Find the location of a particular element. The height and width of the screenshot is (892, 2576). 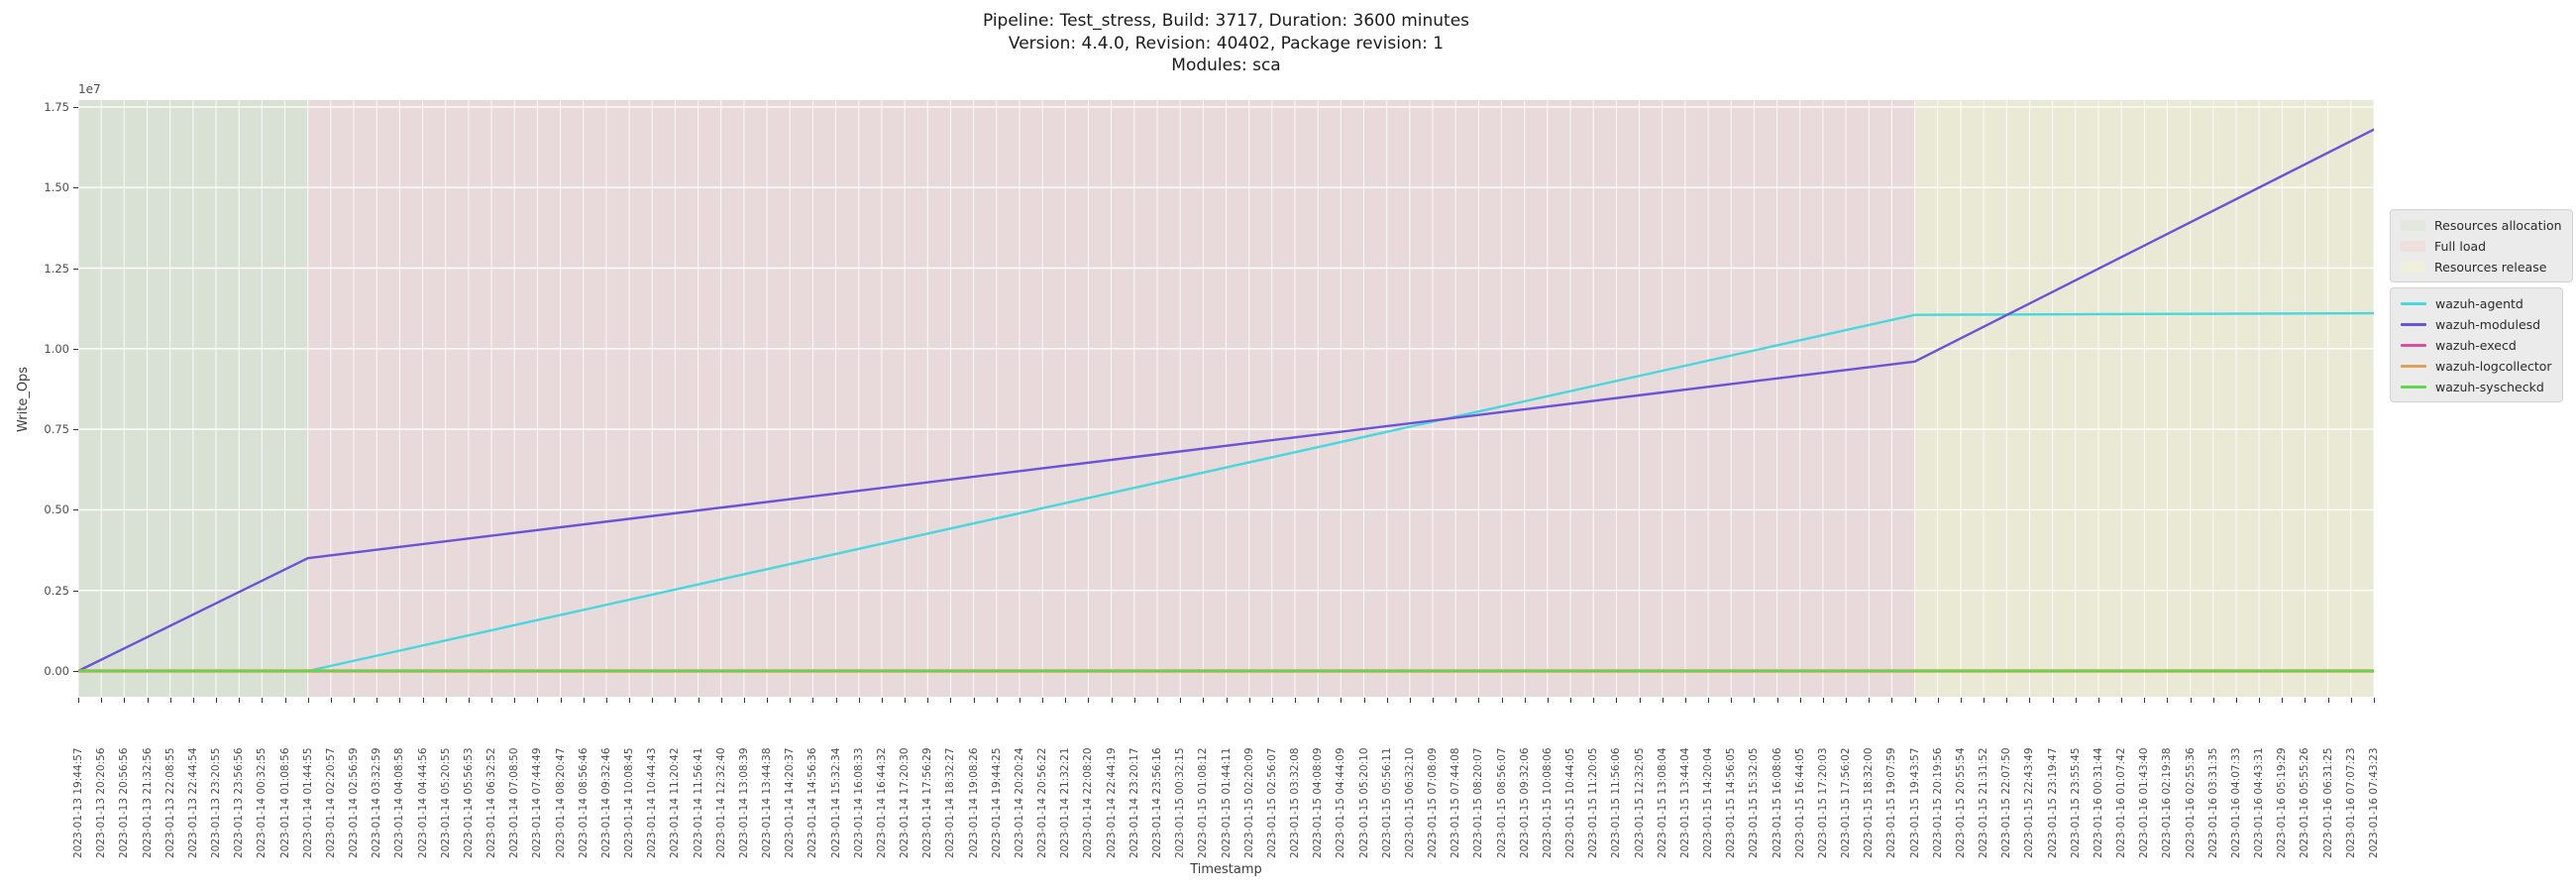

y-tick-label: 1.75 is located at coordinates (56, 106).